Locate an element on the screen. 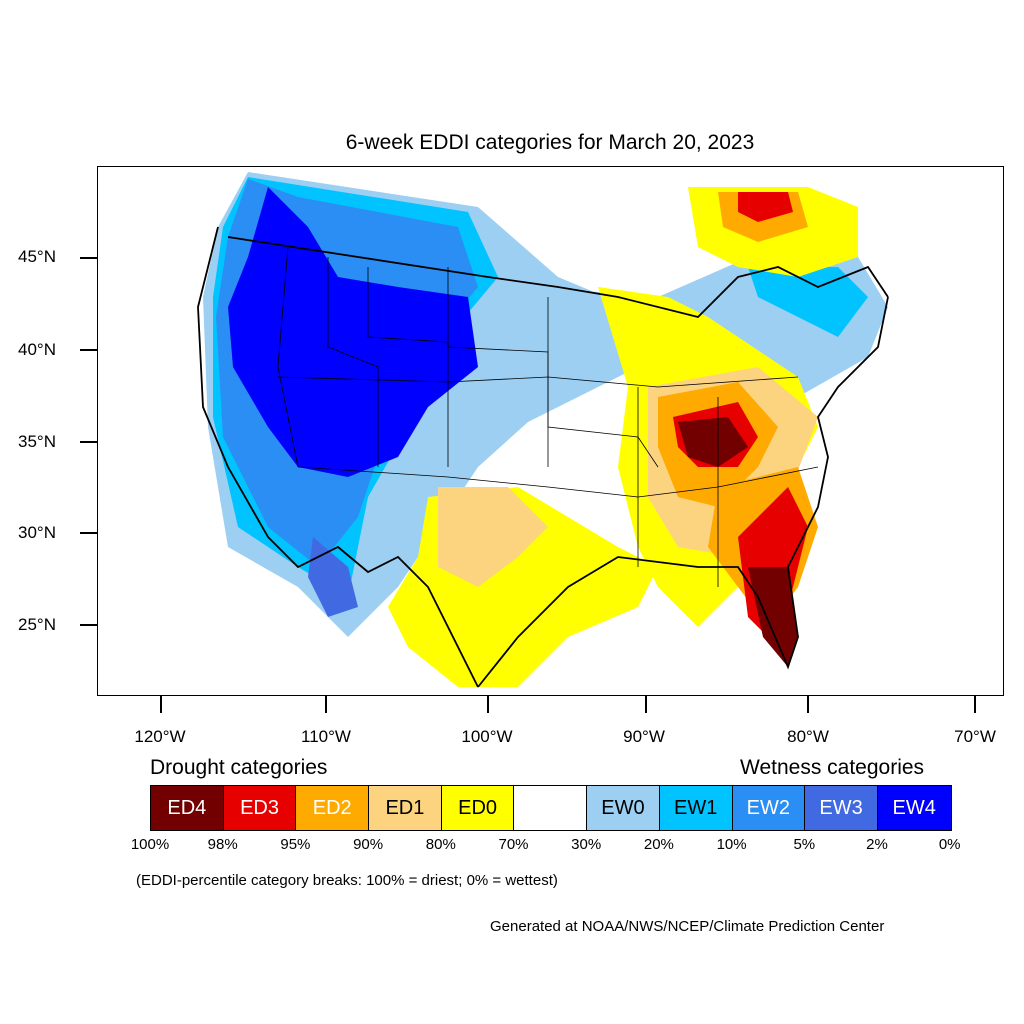  legend-break-label: 95% is located at coordinates (295, 844).